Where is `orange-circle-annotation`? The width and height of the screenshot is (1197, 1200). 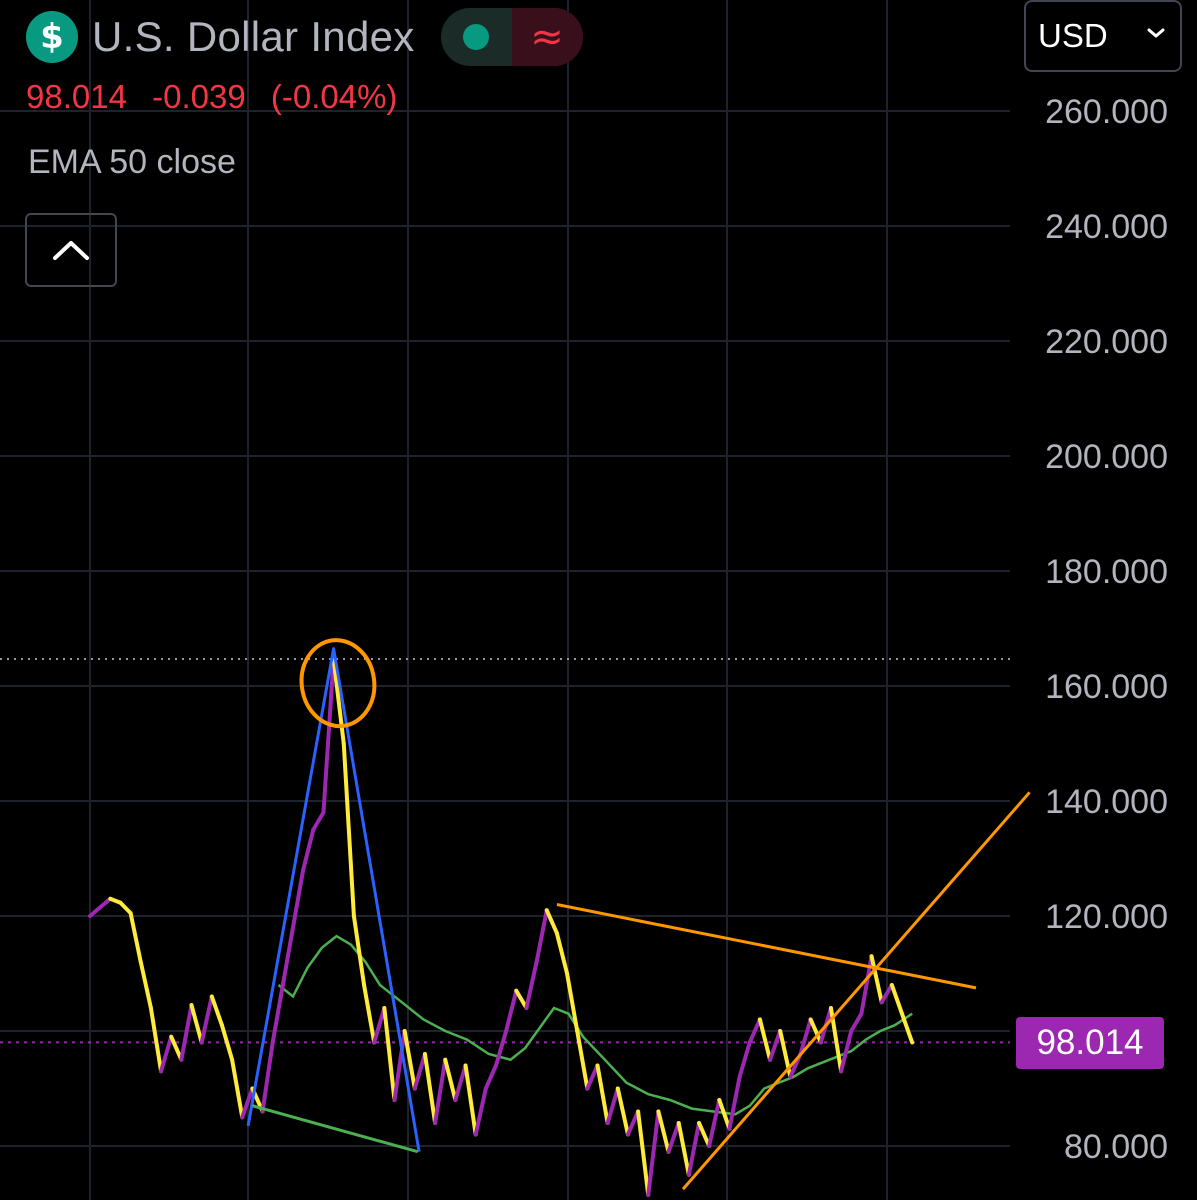
orange-circle-annotation is located at coordinates (338, 683).